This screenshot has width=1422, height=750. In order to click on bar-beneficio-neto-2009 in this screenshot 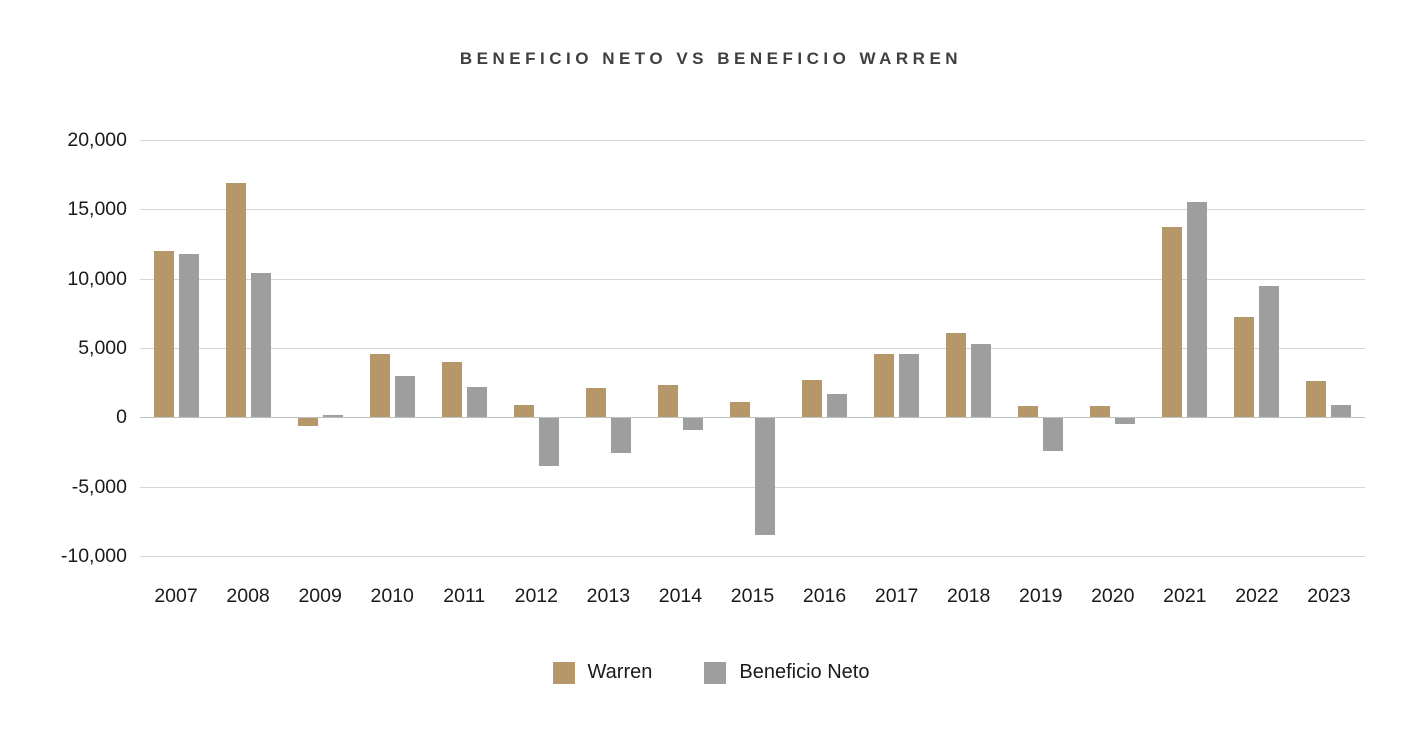, I will do `click(332, 416)`.